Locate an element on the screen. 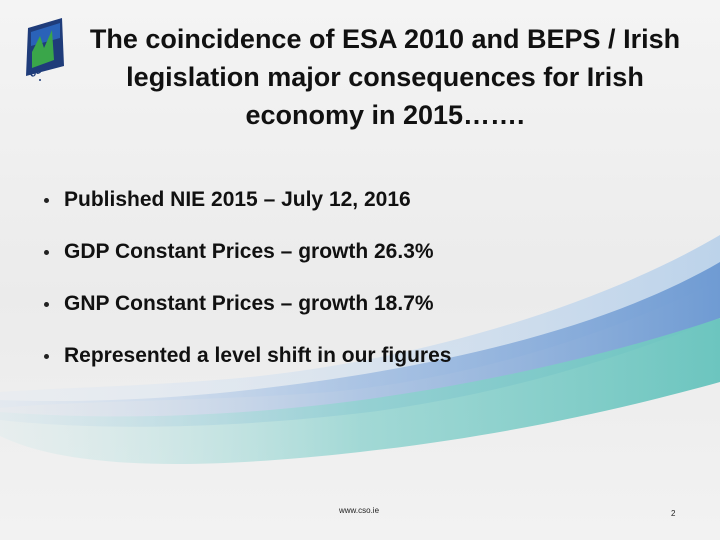 Image resolution: width=720 pixels, height=540 pixels. bullet-item: Represented a level shift in our figures is located at coordinates (247, 364).